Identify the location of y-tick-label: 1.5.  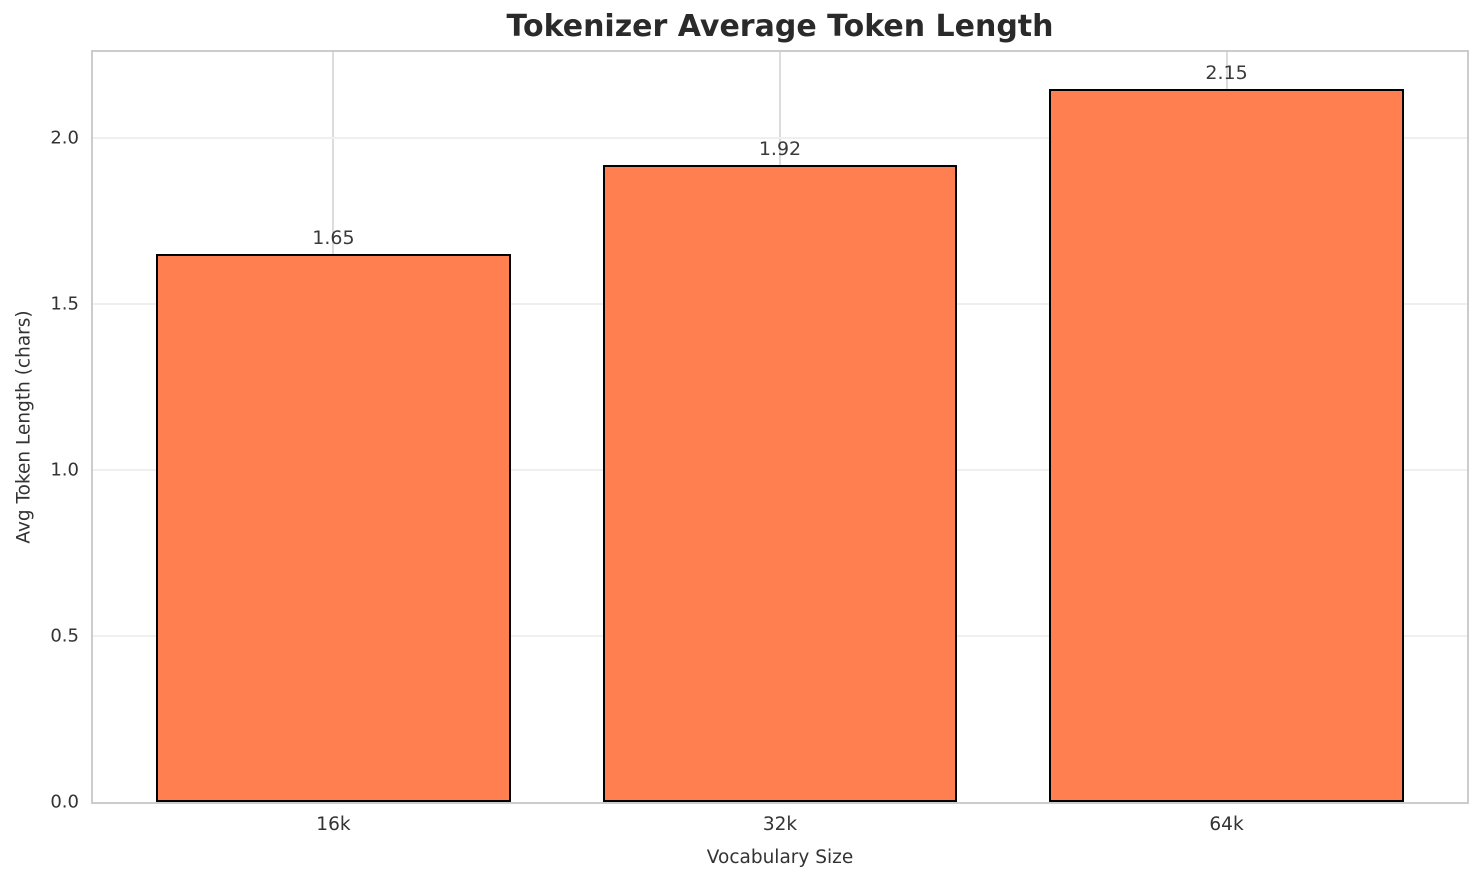
(64, 304).